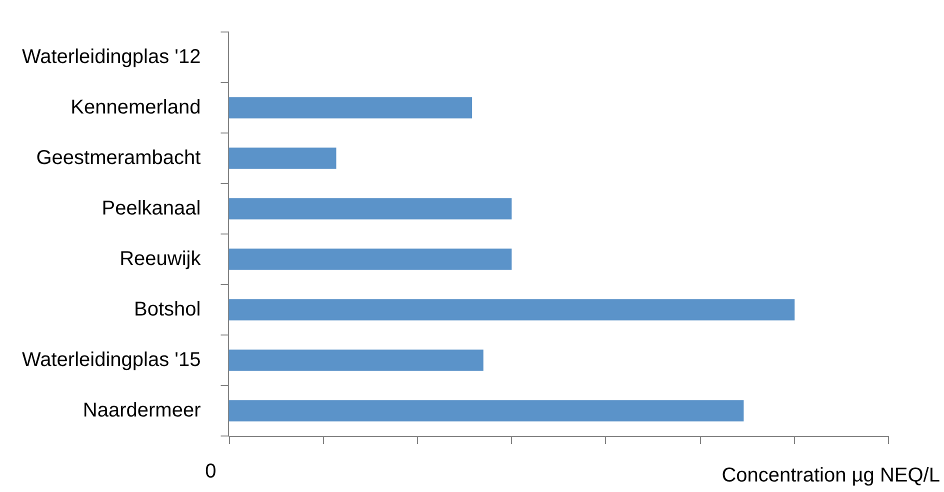 This screenshot has height=492, width=944. Describe the element at coordinates (831, 475) in the screenshot. I see `x-axis-title: Concentration µg NEQ/L` at that location.